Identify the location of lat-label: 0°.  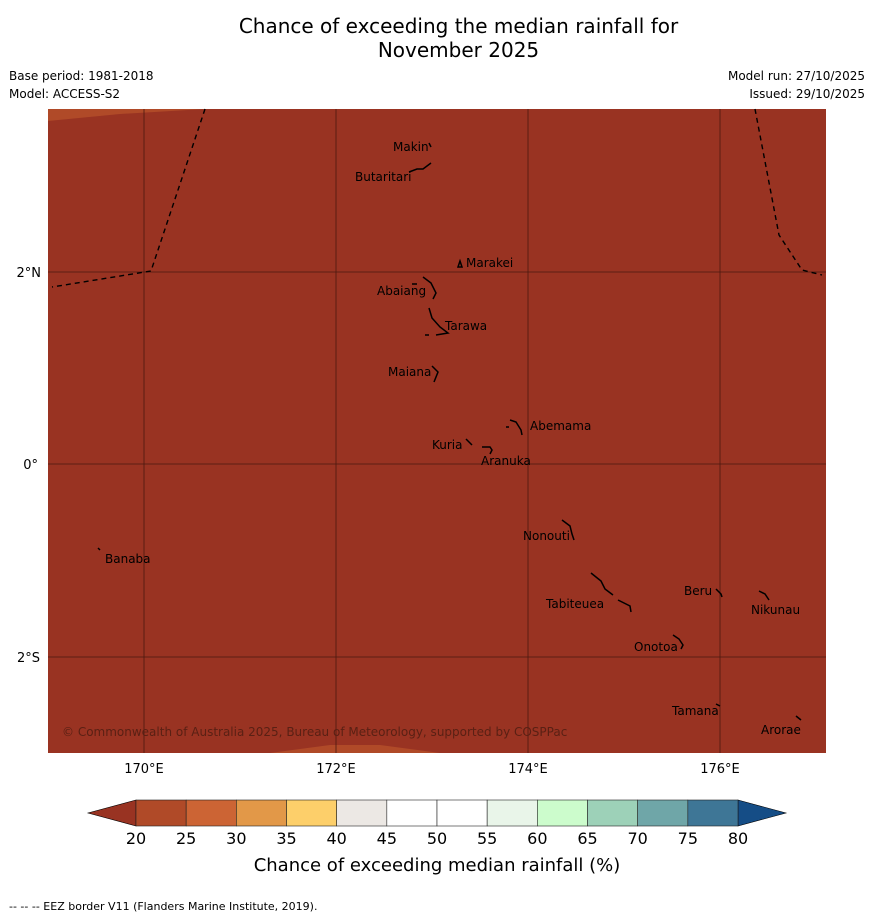
(30, 465).